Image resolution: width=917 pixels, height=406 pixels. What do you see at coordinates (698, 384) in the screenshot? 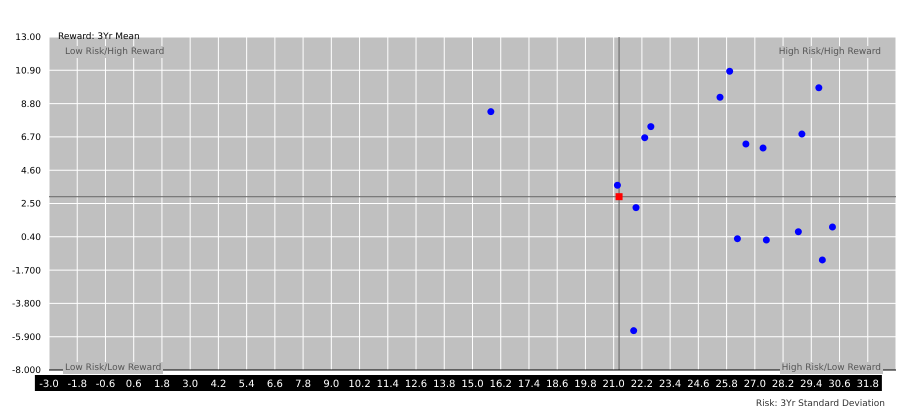
I see `x-tick-label: 24.6` at bounding box center [698, 384].